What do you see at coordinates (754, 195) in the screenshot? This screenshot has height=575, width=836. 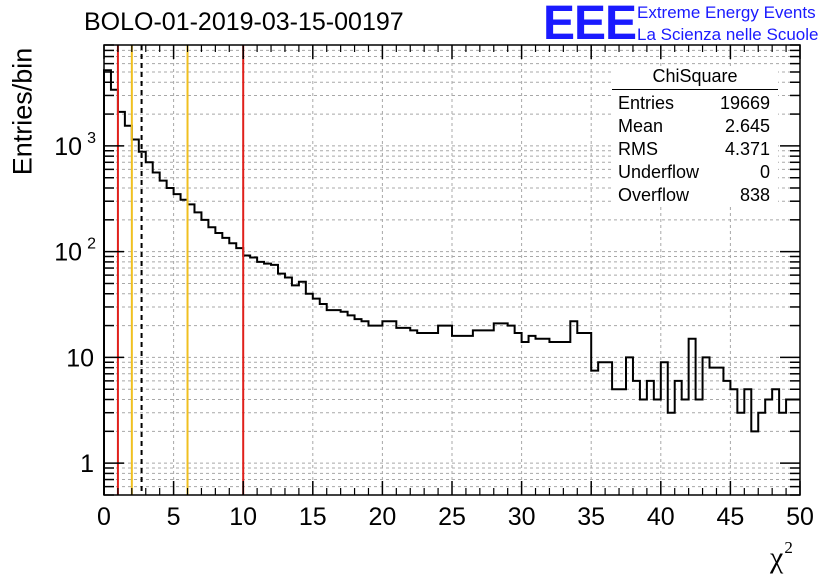 I see `stats-value: 838` at bounding box center [754, 195].